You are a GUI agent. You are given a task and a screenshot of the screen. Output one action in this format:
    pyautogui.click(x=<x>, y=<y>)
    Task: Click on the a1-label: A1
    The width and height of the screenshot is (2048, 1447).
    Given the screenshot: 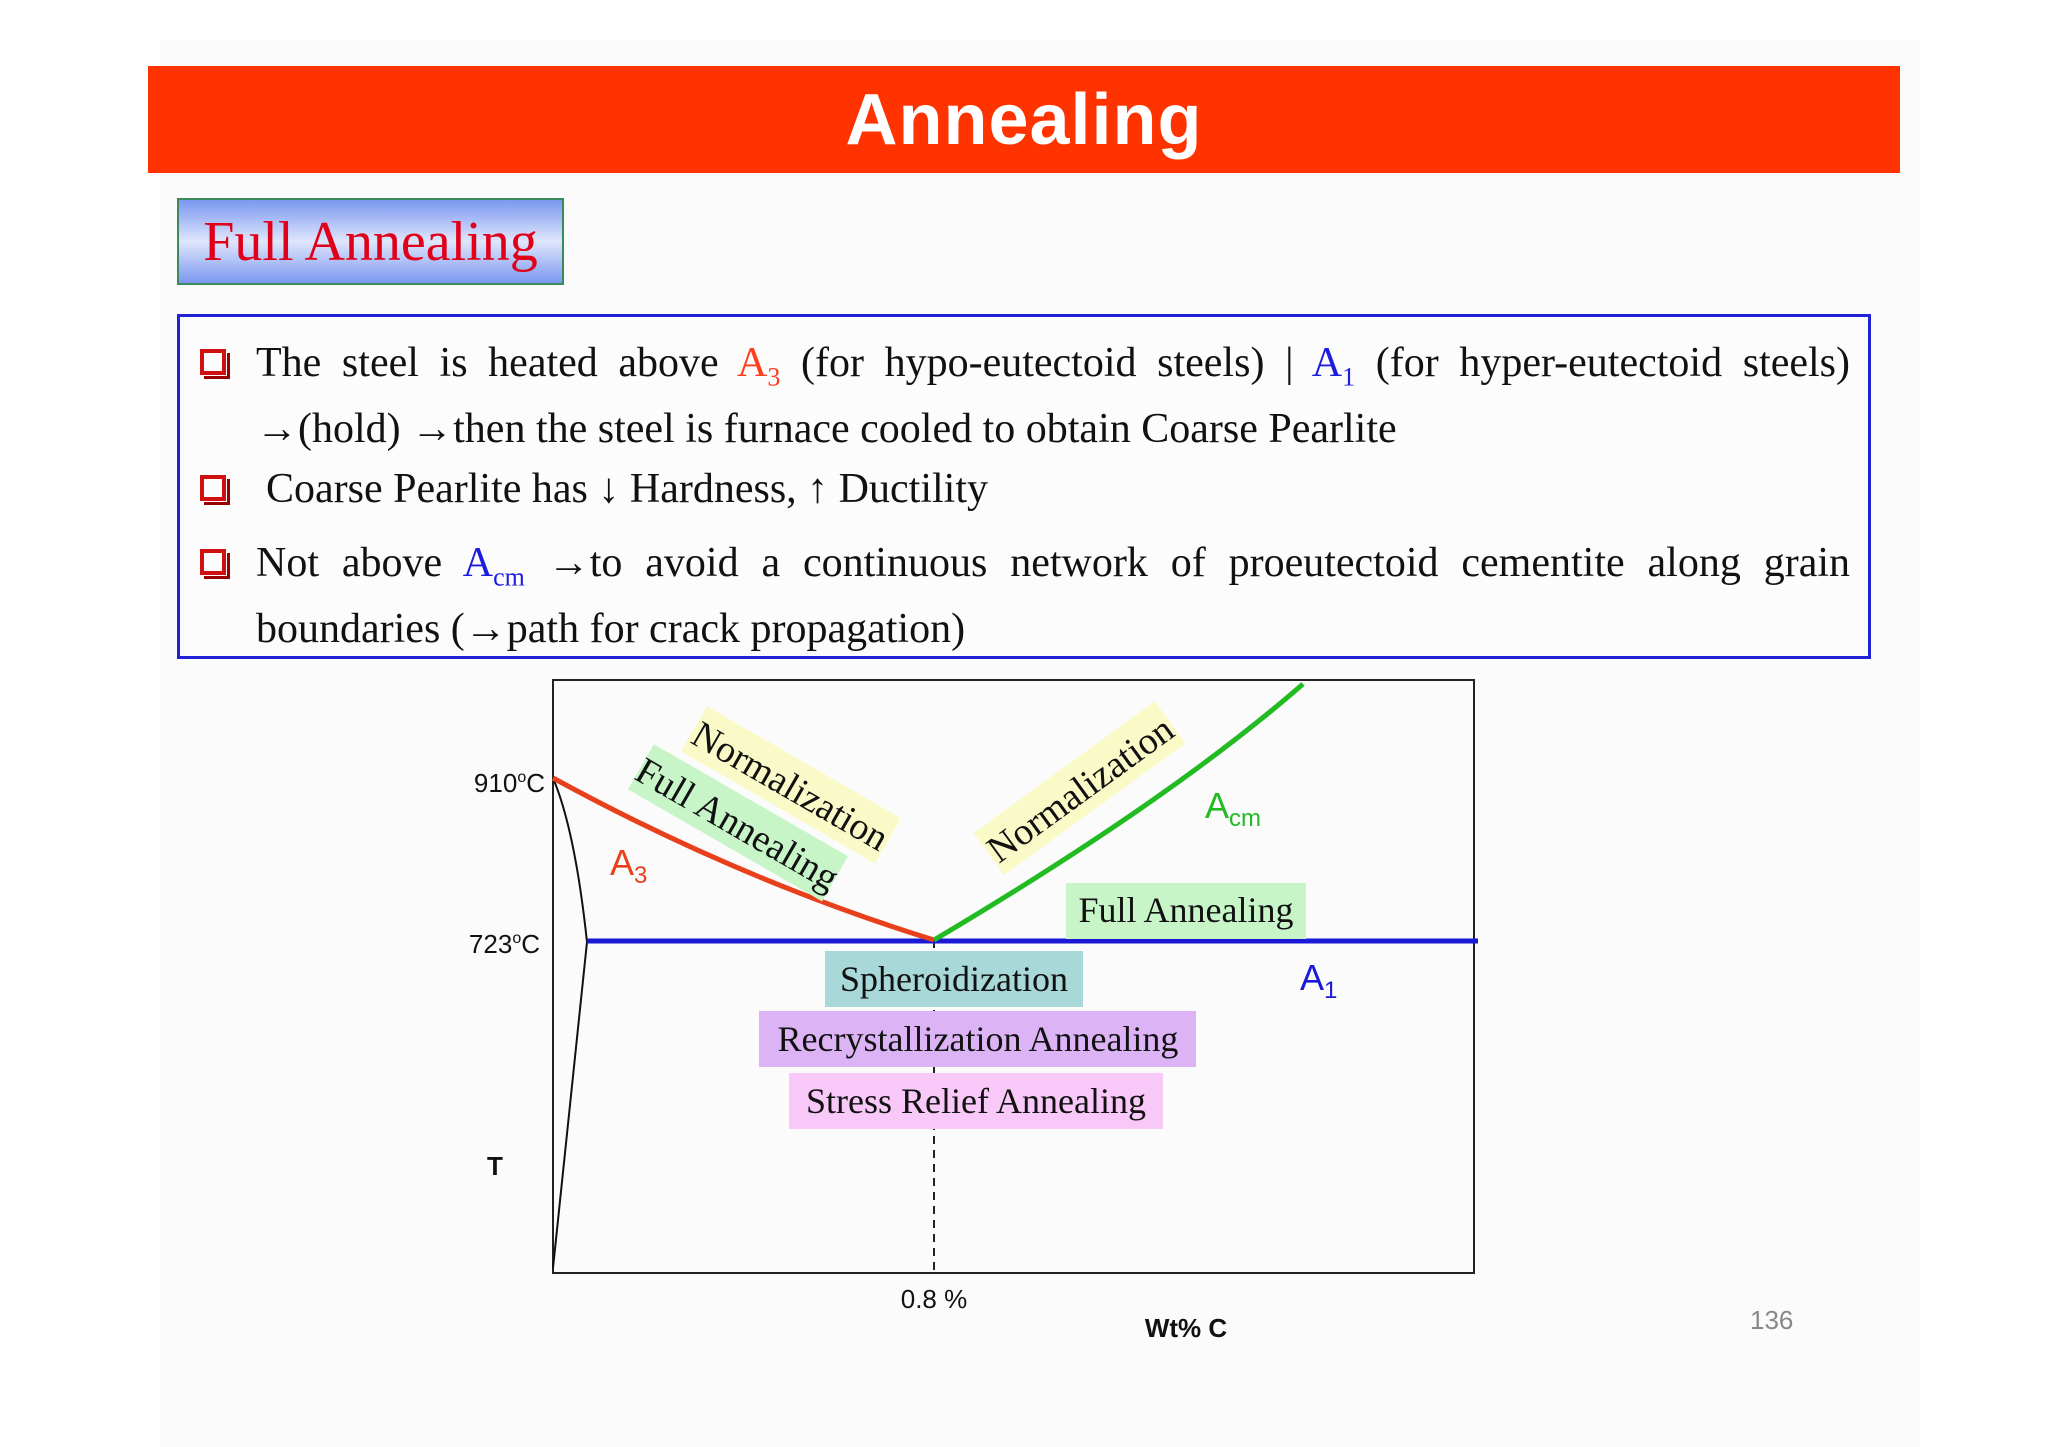 What is the action you would take?
    pyautogui.click(x=1318, y=980)
    